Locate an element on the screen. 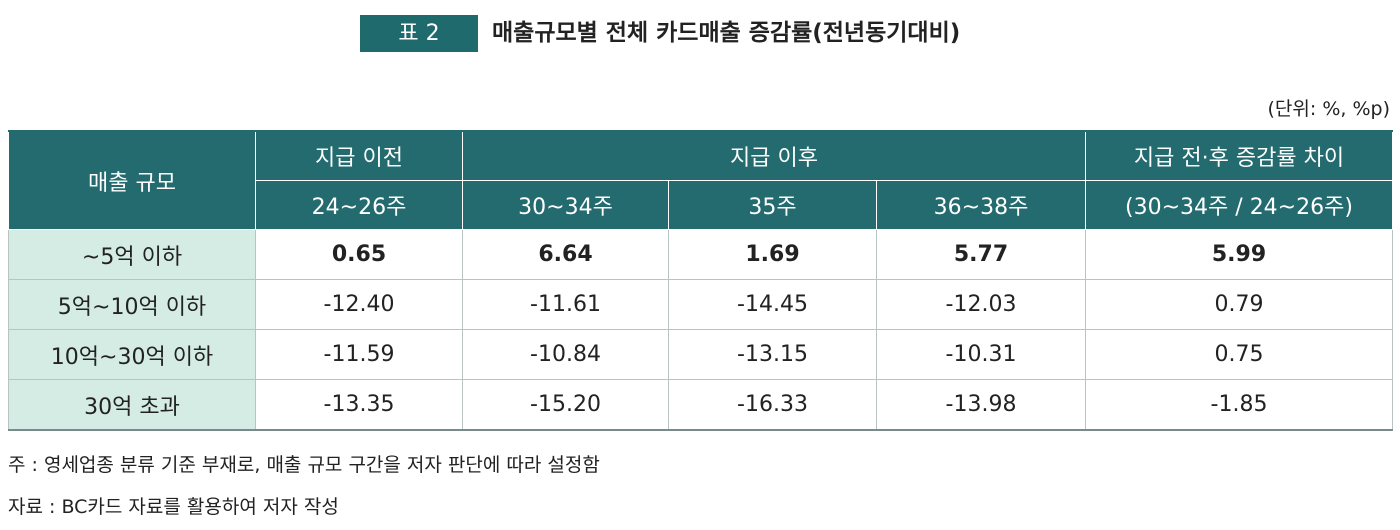 This screenshot has width=1400, height=530. header-cell: 매출 규모 is located at coordinates (132, 180).